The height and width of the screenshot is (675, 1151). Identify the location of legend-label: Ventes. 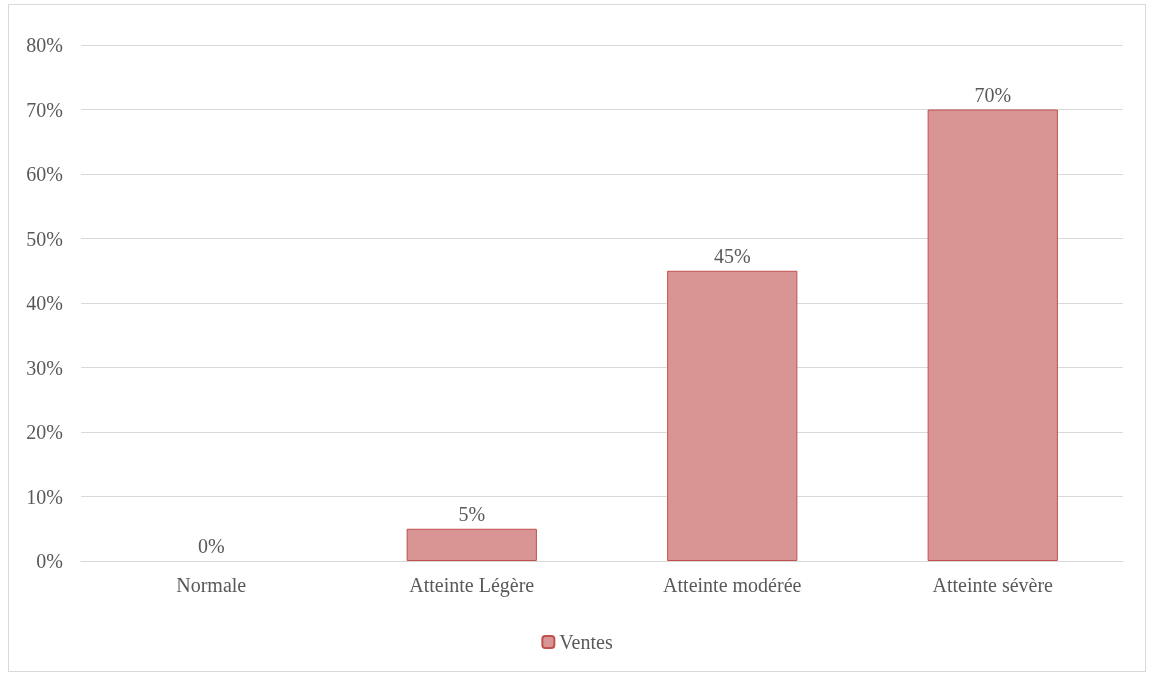
(586, 642).